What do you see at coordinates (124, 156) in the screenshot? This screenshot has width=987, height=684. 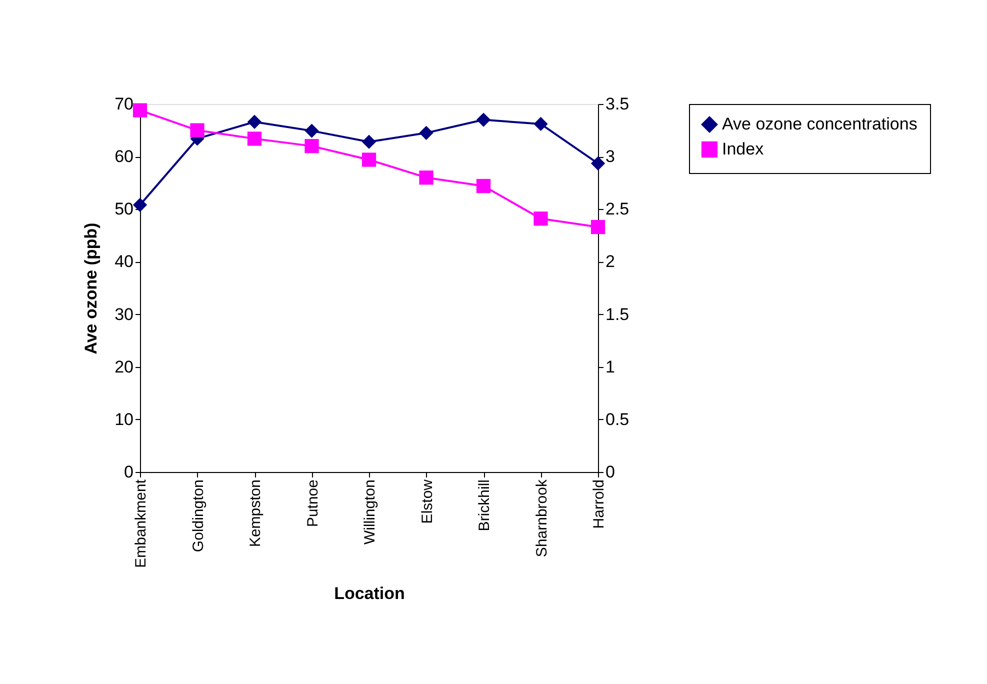 I see `y-tick-label: 60` at bounding box center [124, 156].